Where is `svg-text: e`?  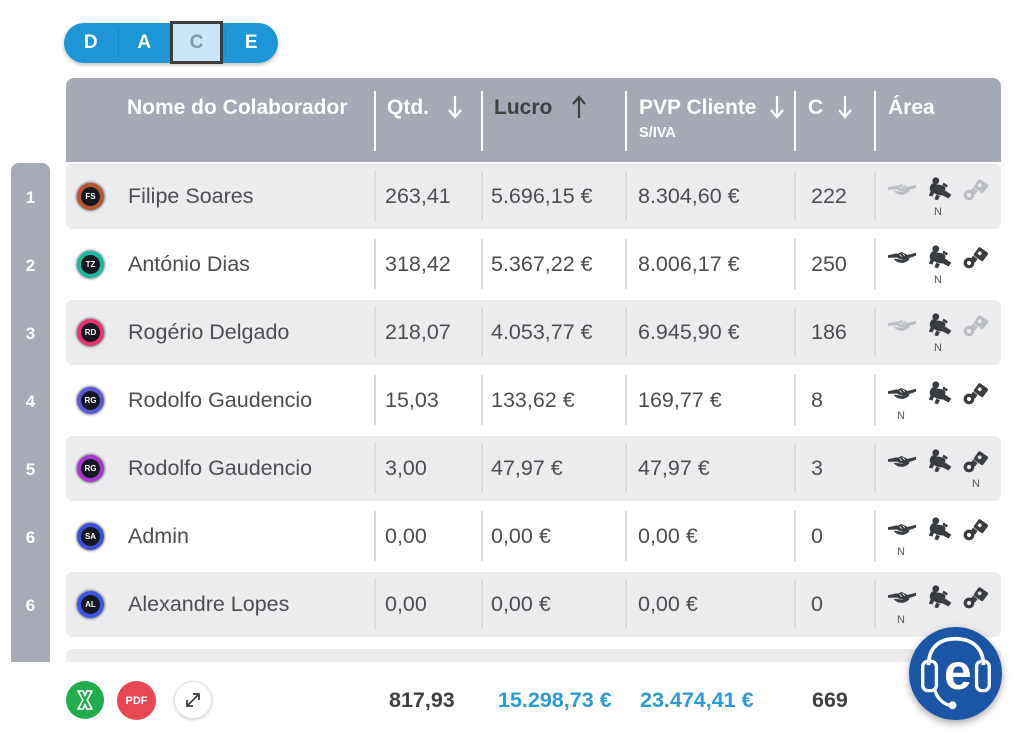 svg-text: e is located at coordinates (958, 672).